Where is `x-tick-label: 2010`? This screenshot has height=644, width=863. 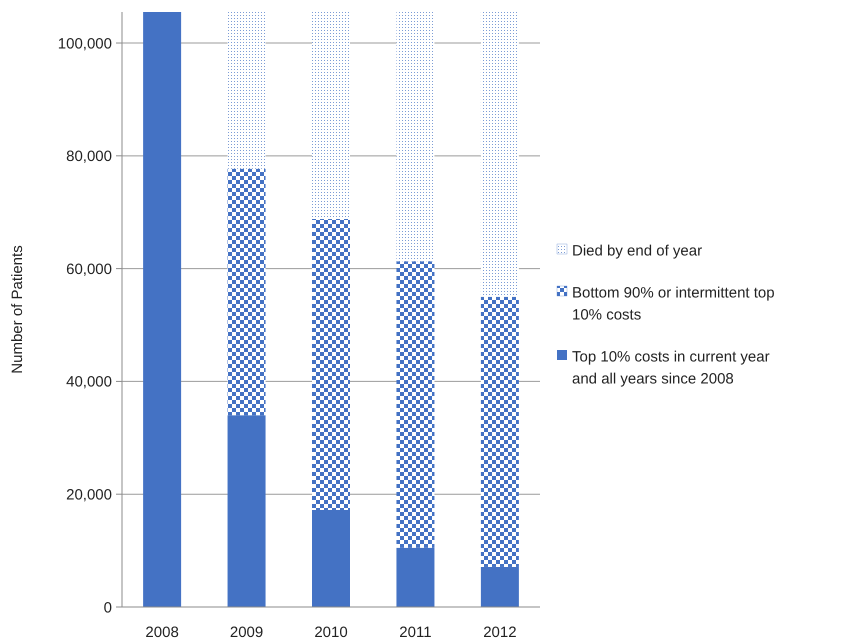 x-tick-label: 2010 is located at coordinates (331, 632).